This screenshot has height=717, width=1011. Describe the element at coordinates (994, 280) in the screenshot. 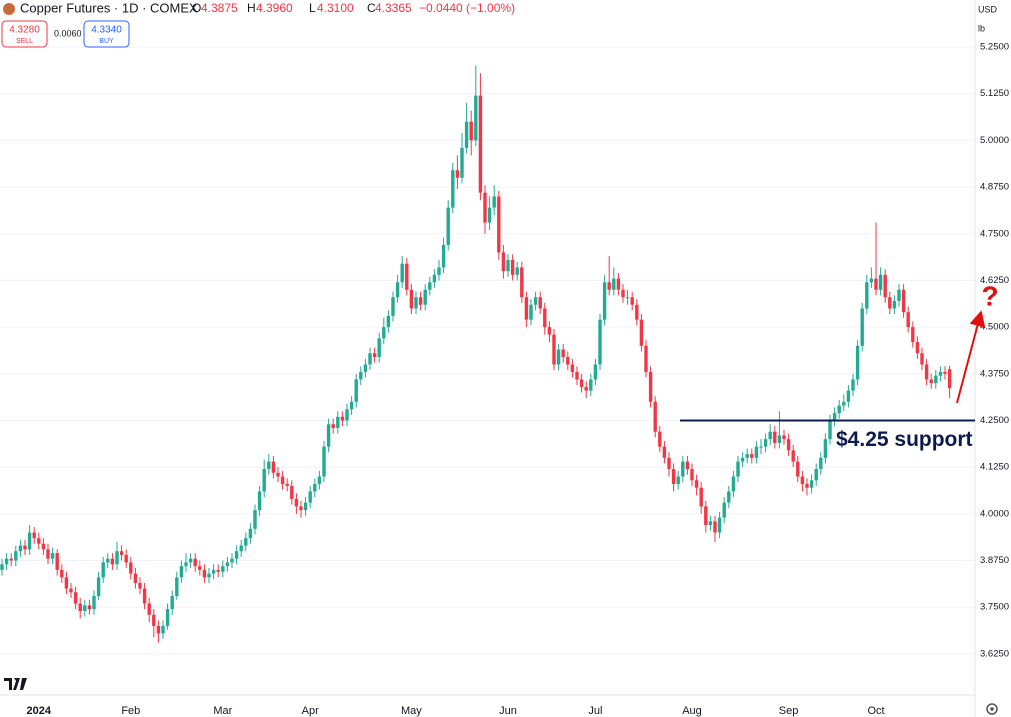

I see `y-tick-label: 4.6250` at that location.